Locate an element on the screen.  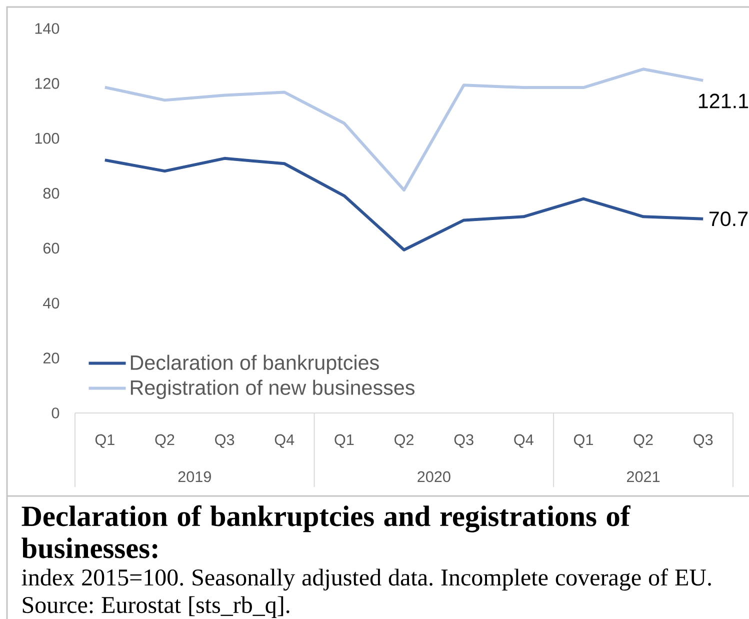
text: 2021 is located at coordinates (643, 476).